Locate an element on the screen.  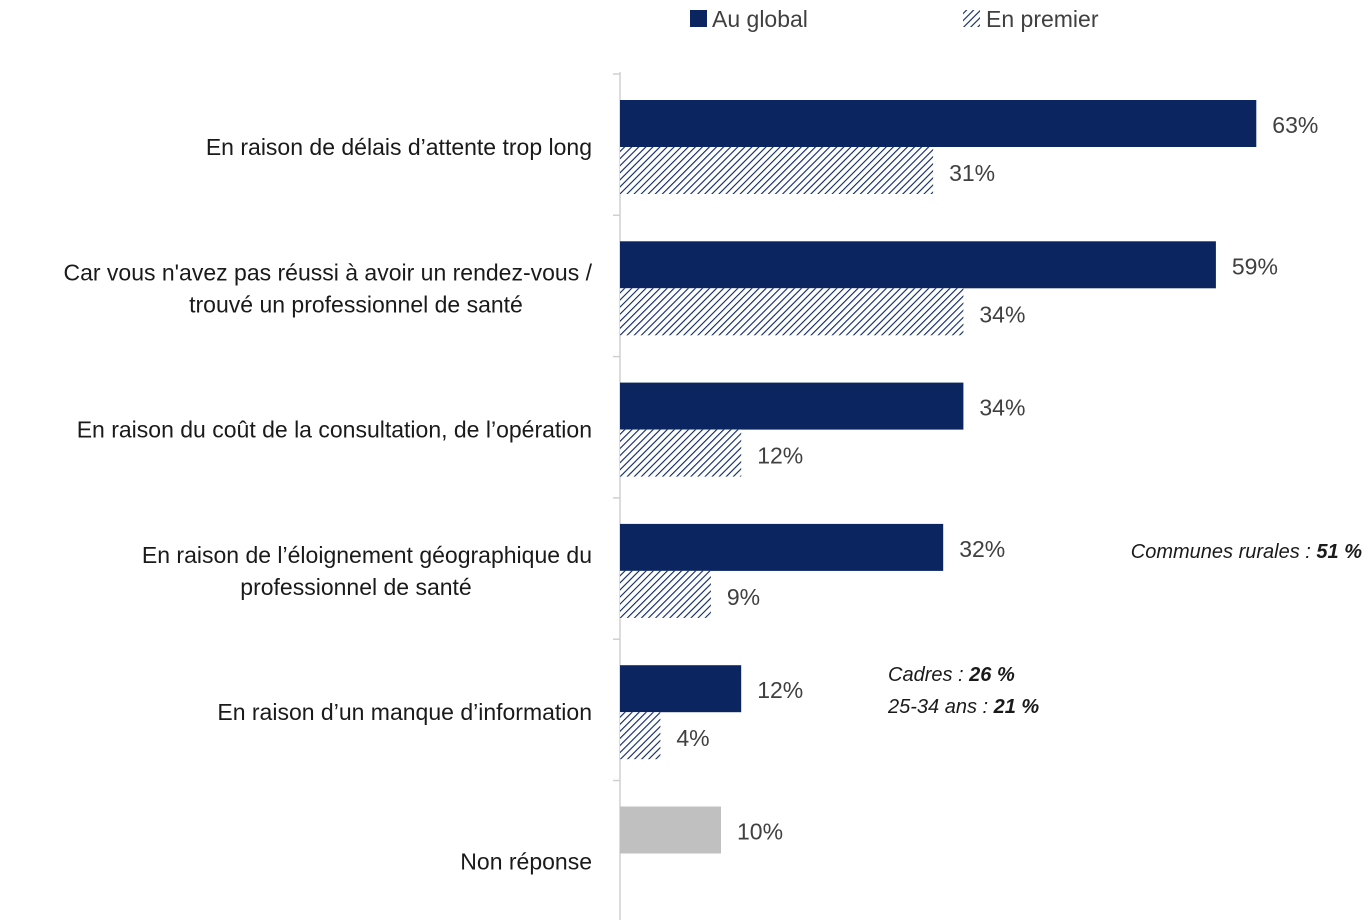
legend-swatch-en-premier is located at coordinates (971, 18).